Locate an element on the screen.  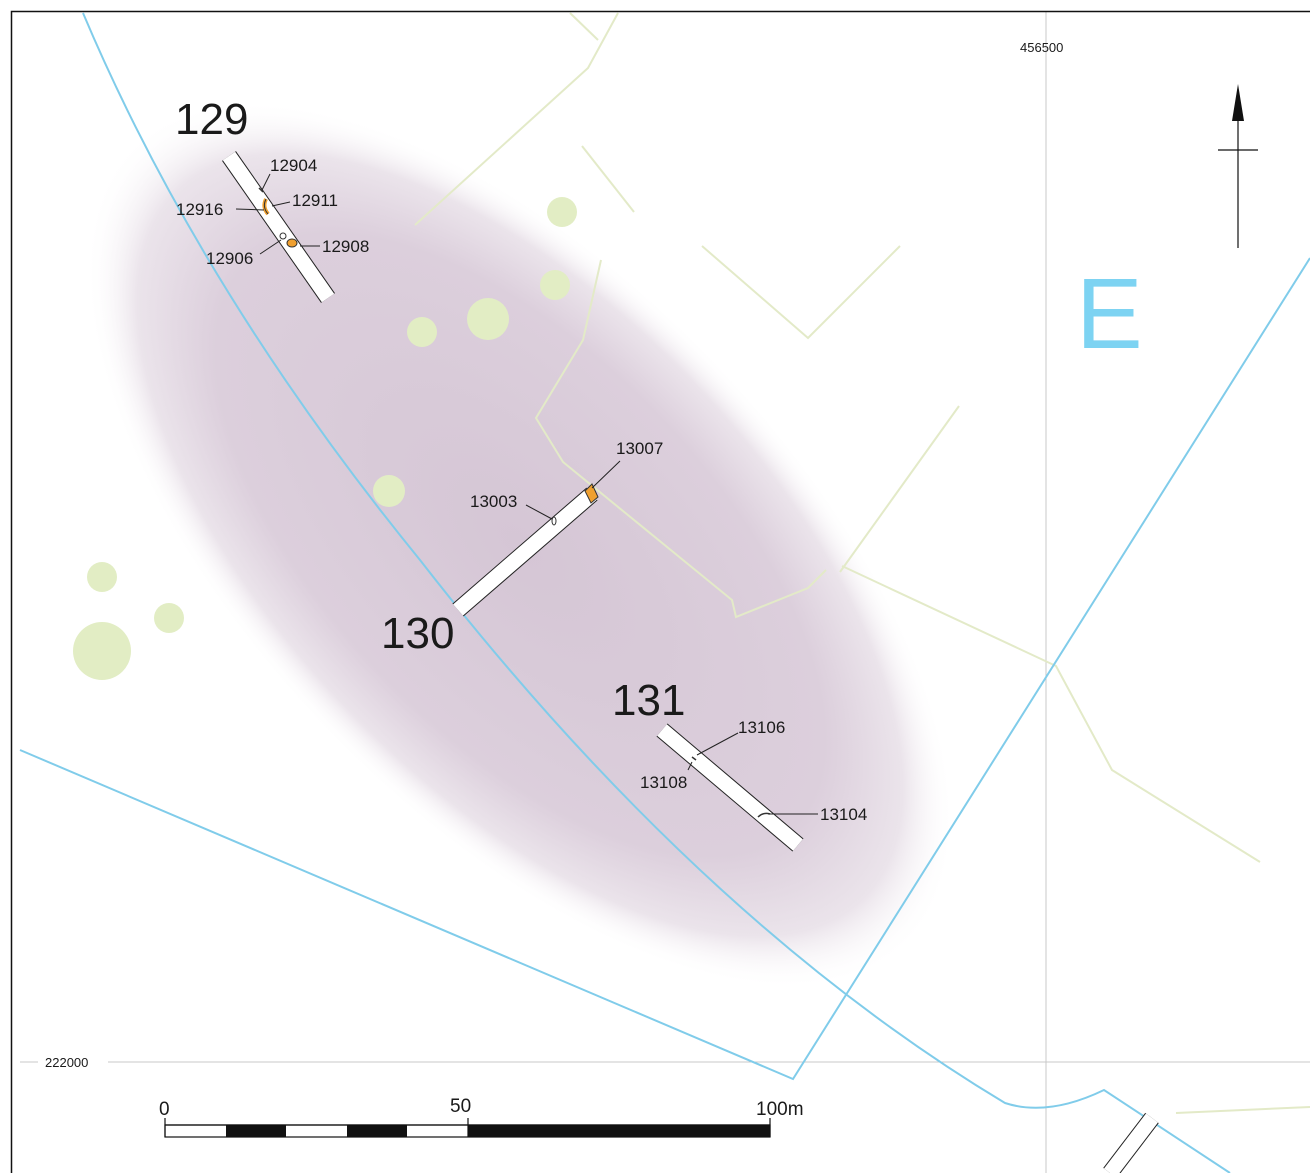
feature-label: 13106 is located at coordinates (761, 727).